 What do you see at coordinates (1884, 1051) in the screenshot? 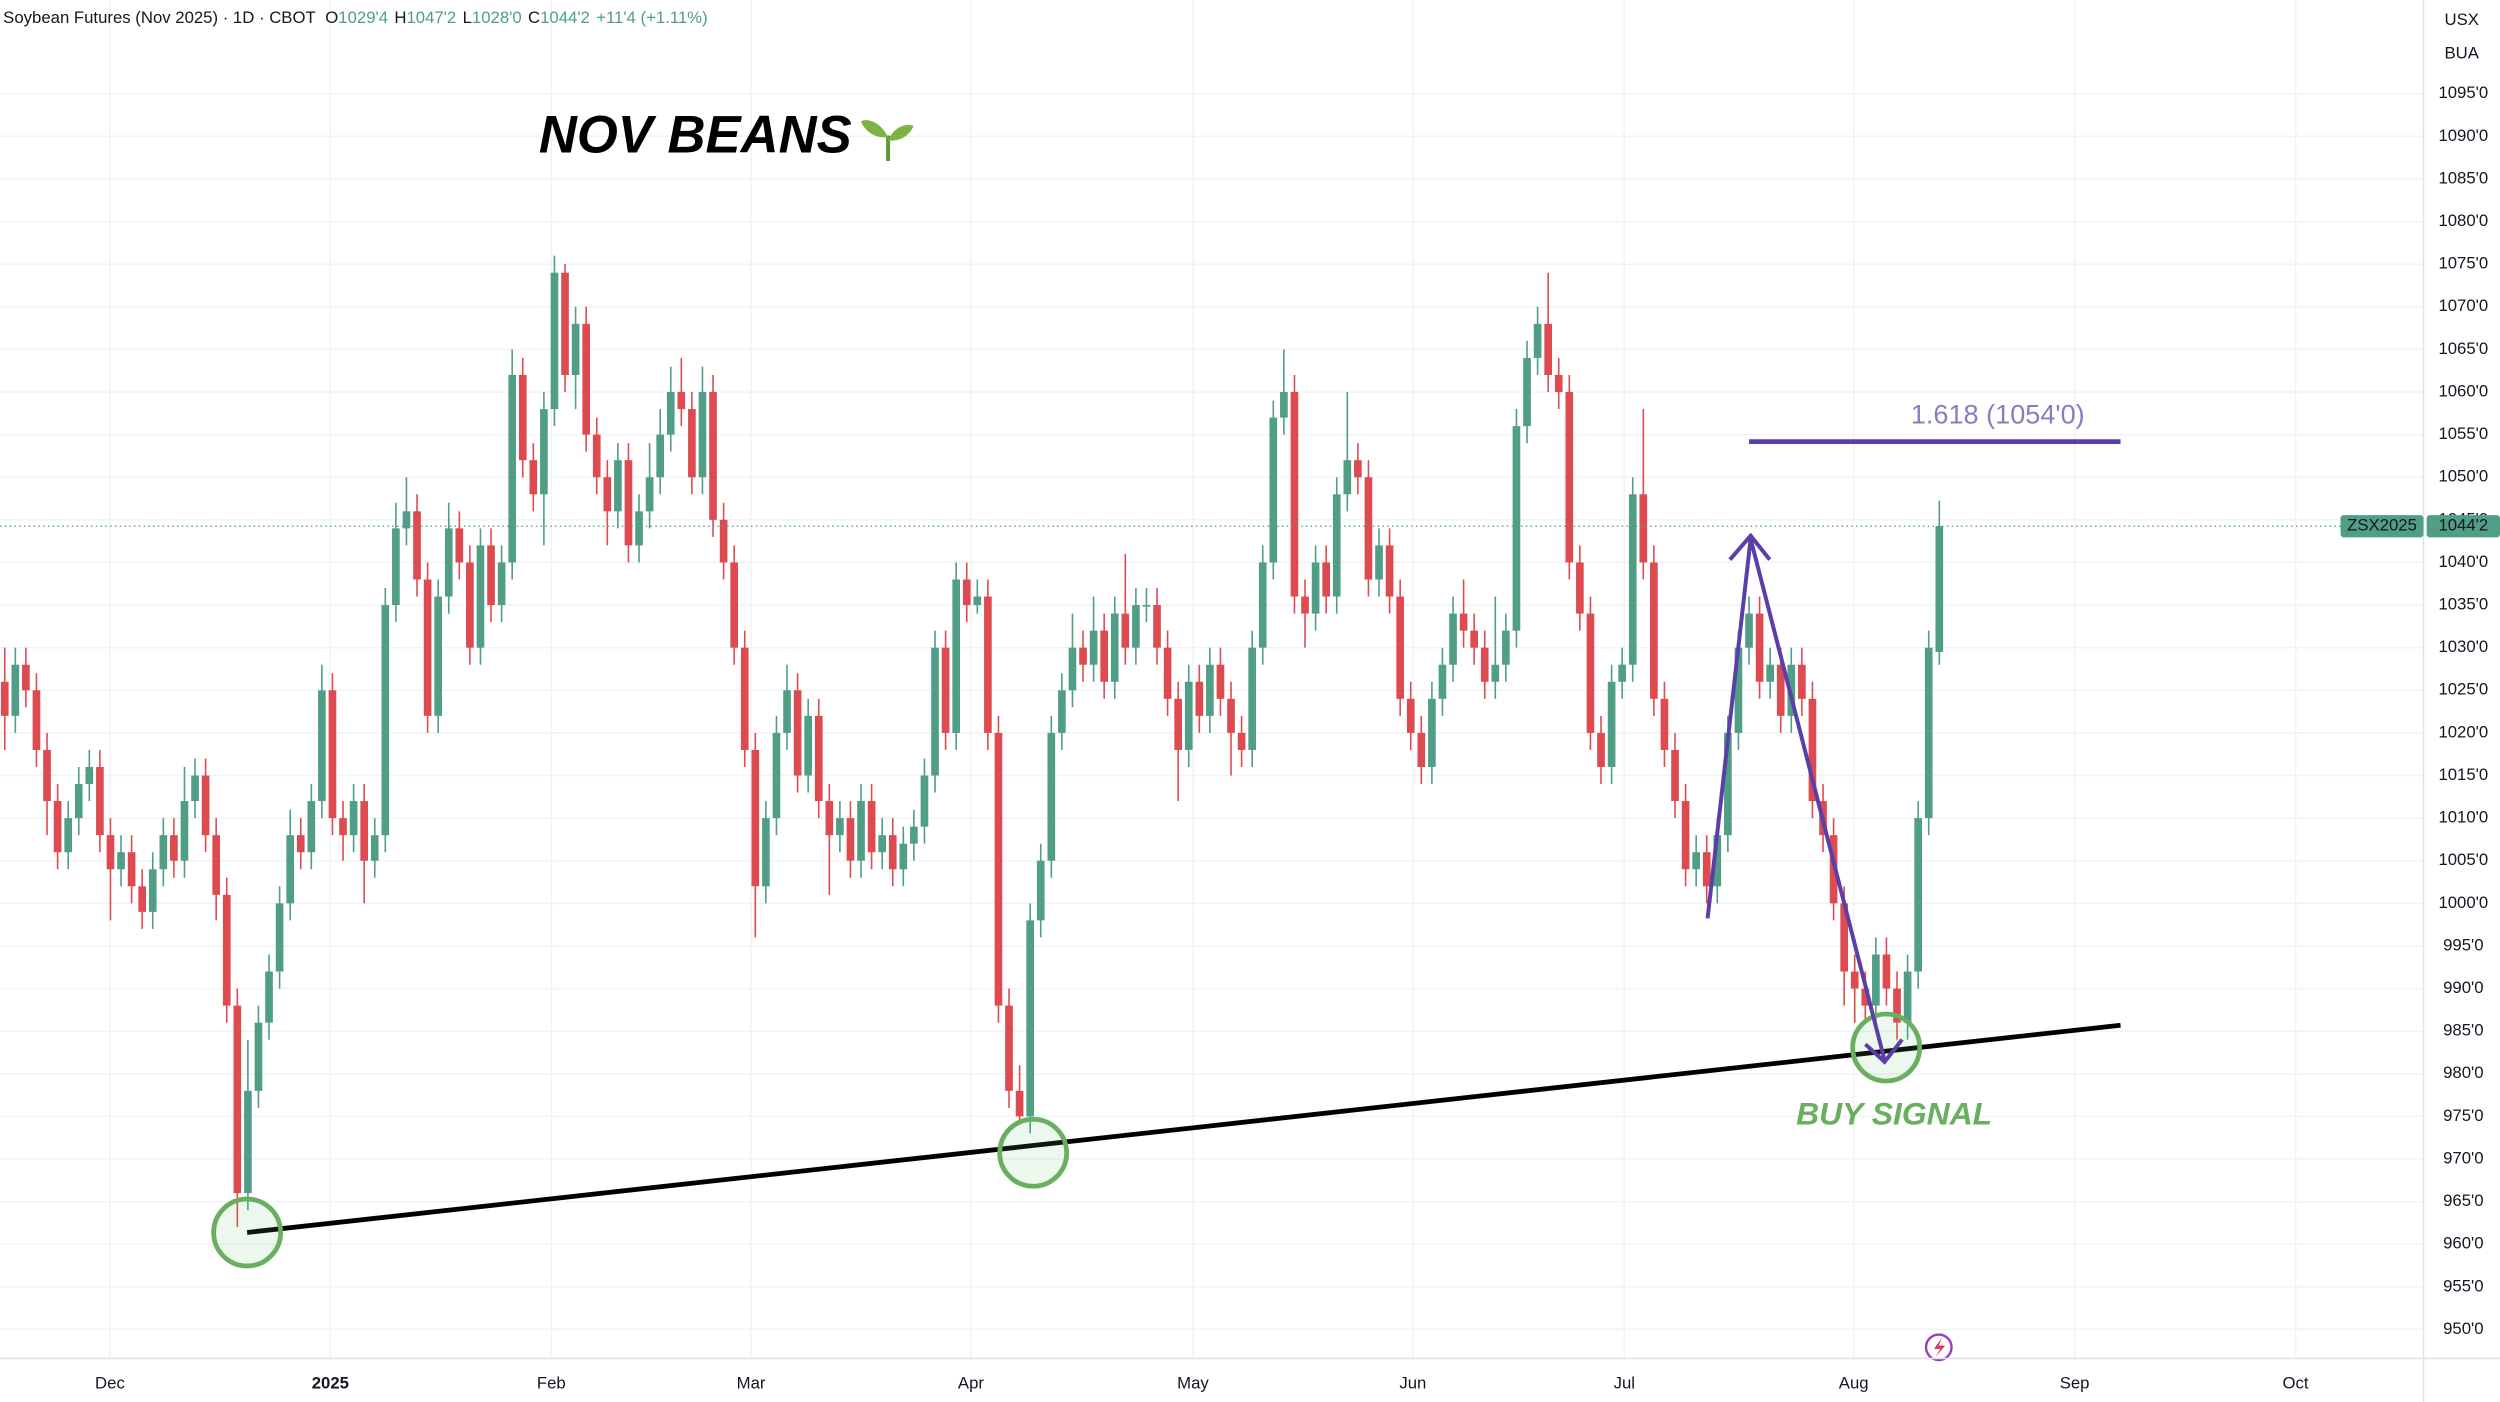
I see `arrow-head` at bounding box center [1884, 1051].